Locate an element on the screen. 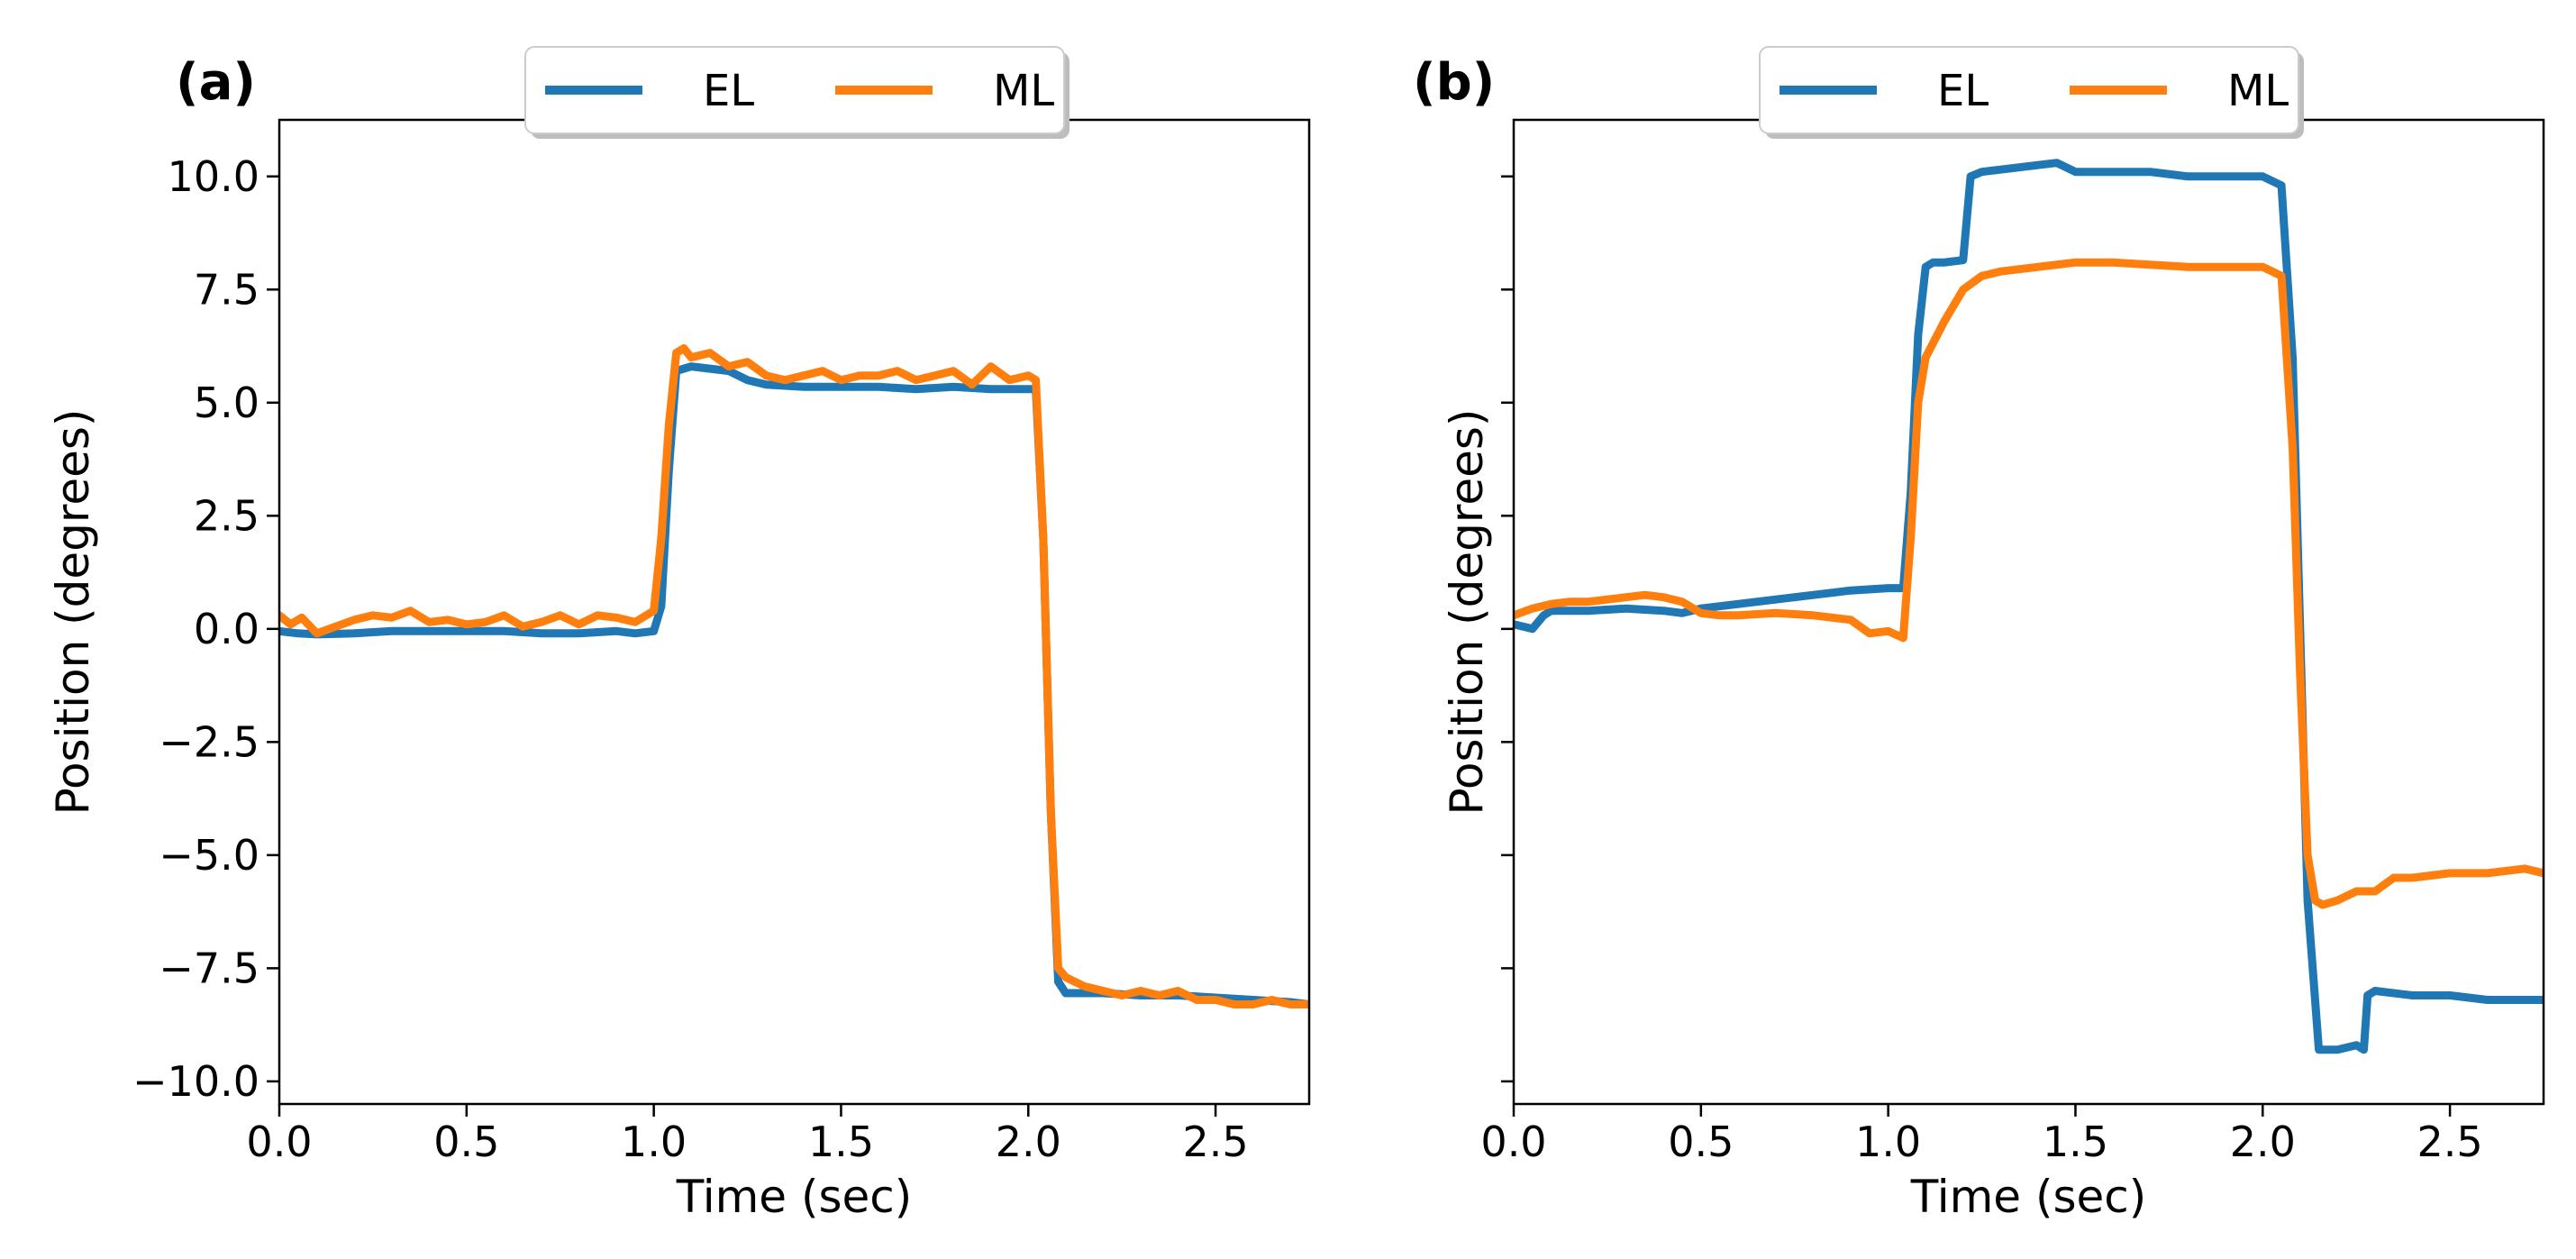  y-tick-label: 0.0 is located at coordinates (226, 629).